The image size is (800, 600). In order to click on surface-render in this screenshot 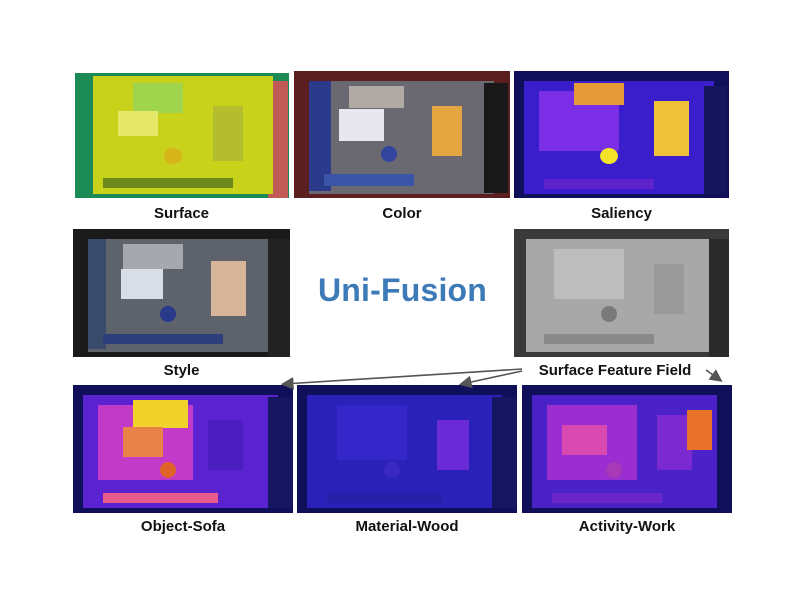, I will do `click(181, 134)`.